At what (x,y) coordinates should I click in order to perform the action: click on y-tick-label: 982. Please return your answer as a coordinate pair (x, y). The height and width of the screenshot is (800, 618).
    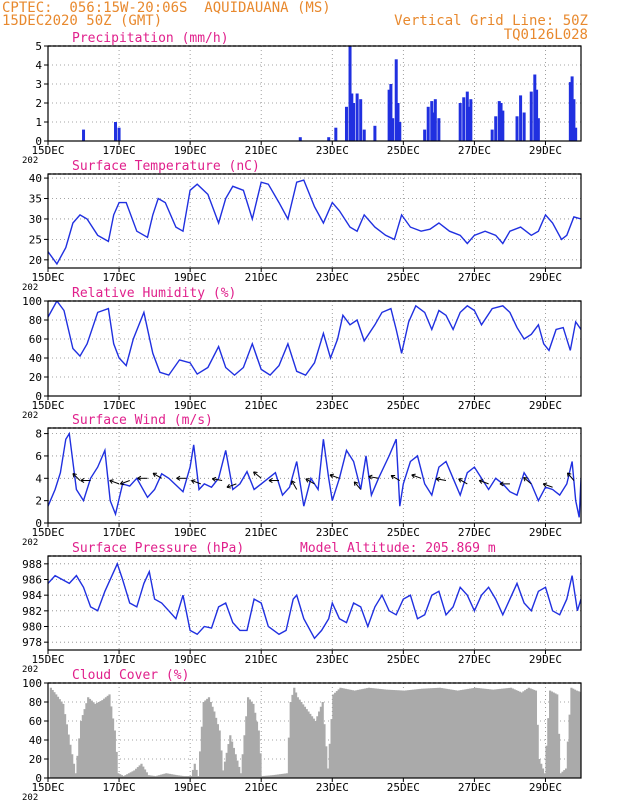
    Looking at the image, I should click on (32, 611).